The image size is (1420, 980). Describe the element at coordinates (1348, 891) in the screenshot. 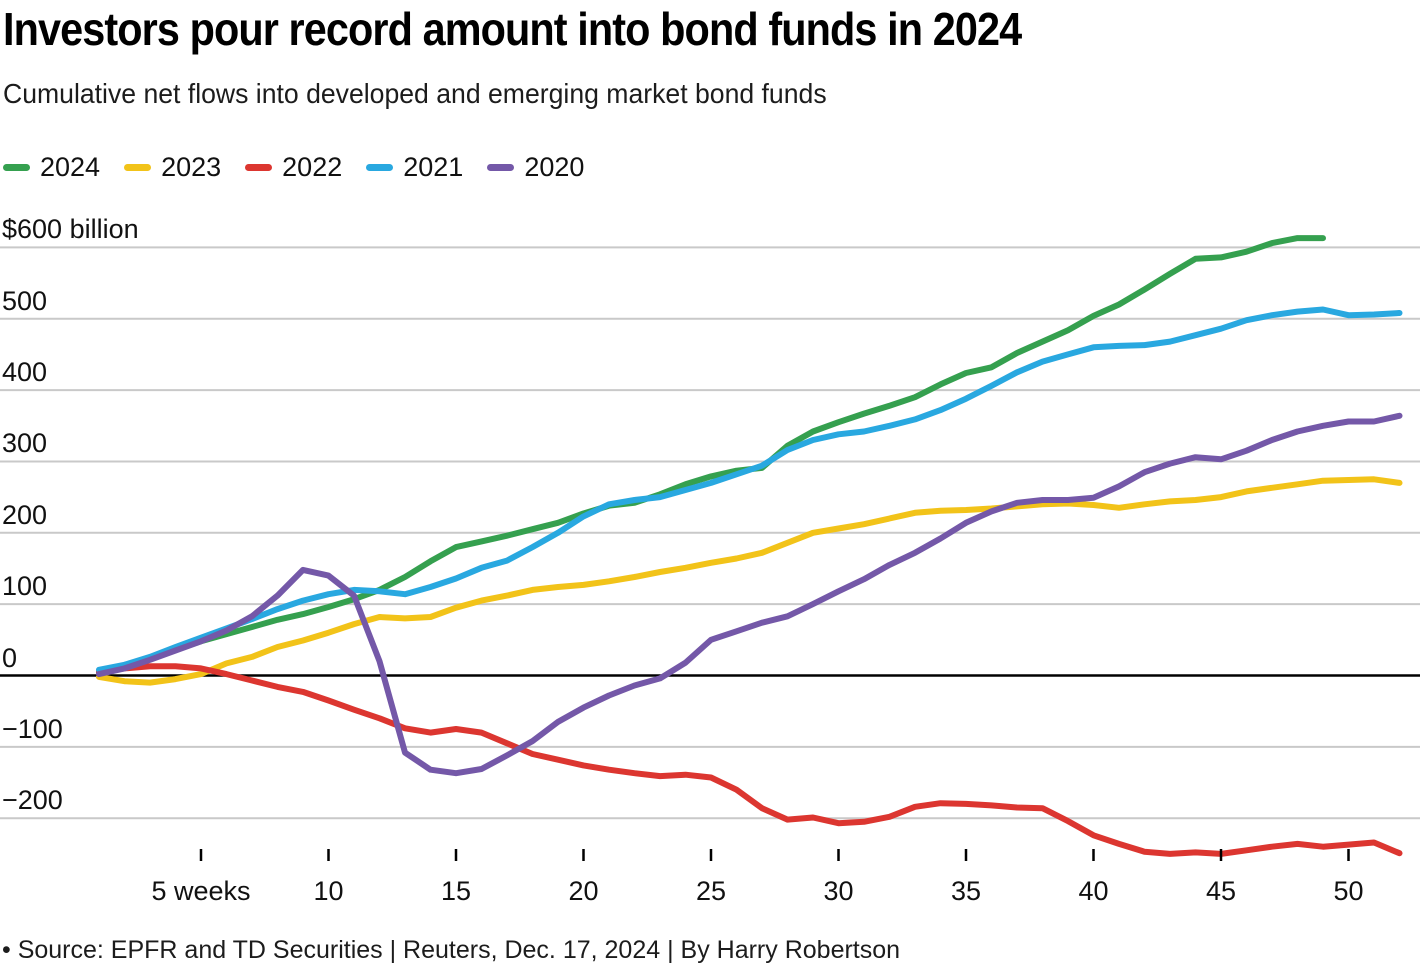

I see `x-axis-label-week-50: 50` at that location.